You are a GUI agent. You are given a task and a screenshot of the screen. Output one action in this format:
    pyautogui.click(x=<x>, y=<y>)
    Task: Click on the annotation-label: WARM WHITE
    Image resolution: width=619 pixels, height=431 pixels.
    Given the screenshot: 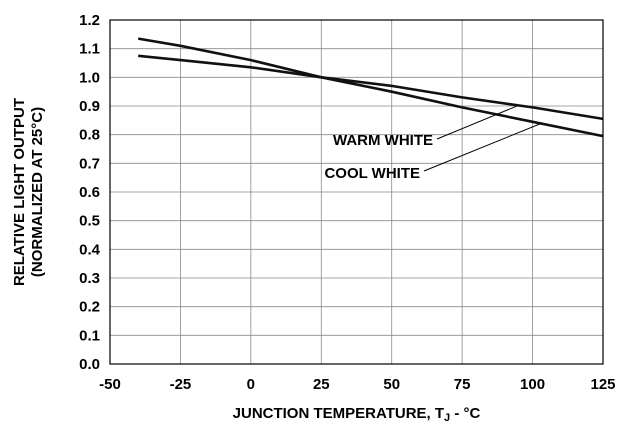 What is the action you would take?
    pyautogui.click(x=383, y=140)
    